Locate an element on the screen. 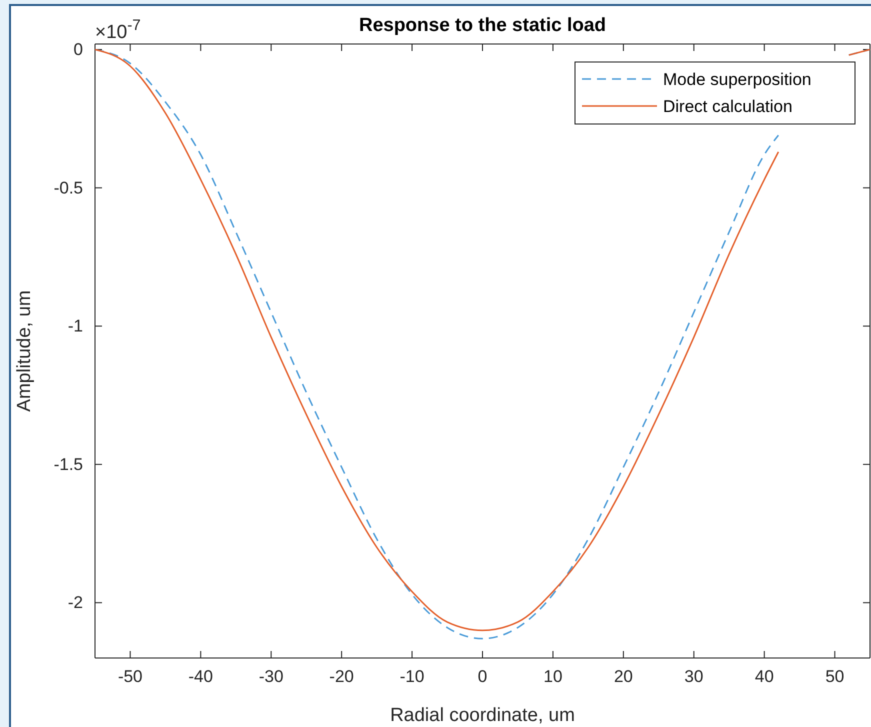 The width and height of the screenshot is (871, 727). x-tick-label: -30 is located at coordinates (271, 676).